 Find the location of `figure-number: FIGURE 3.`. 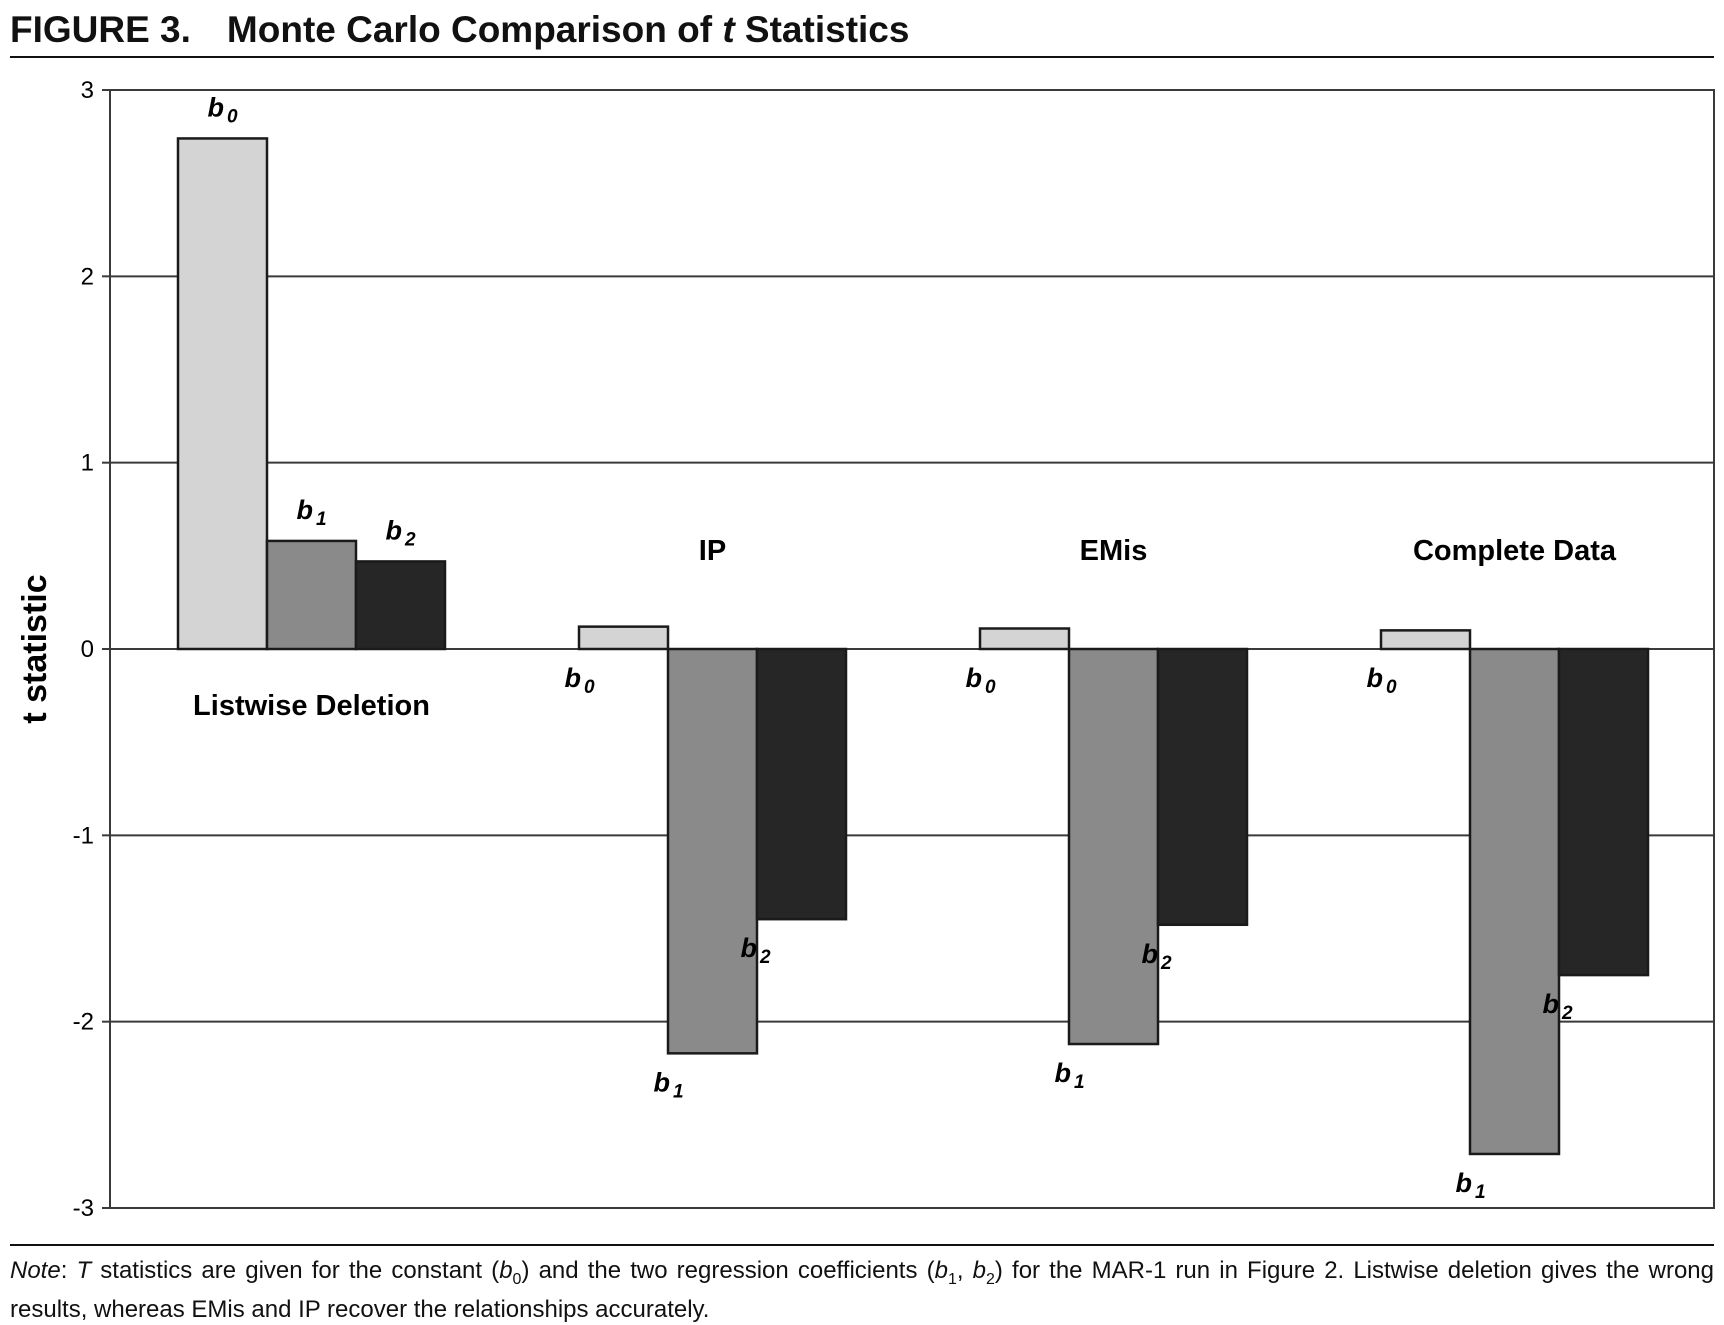

figure-number: FIGURE 3. is located at coordinates (100, 29).